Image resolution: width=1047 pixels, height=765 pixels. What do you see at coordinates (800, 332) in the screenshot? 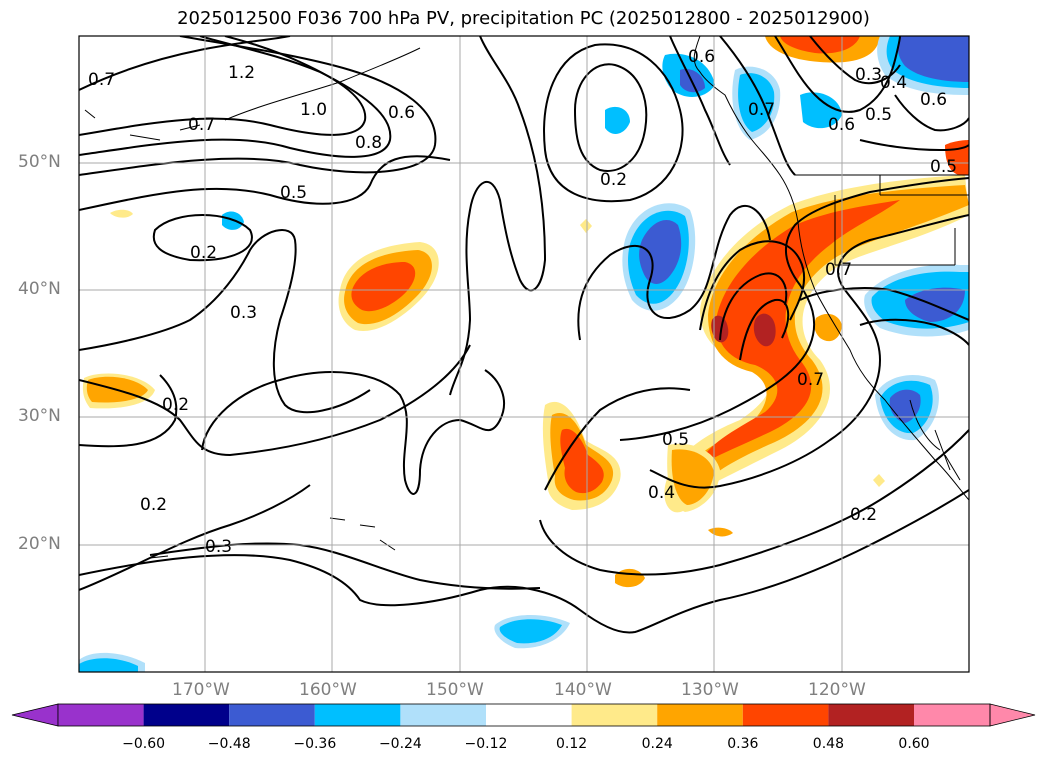
I see `precip-positive-west-coast-core` at bounding box center [800, 332].